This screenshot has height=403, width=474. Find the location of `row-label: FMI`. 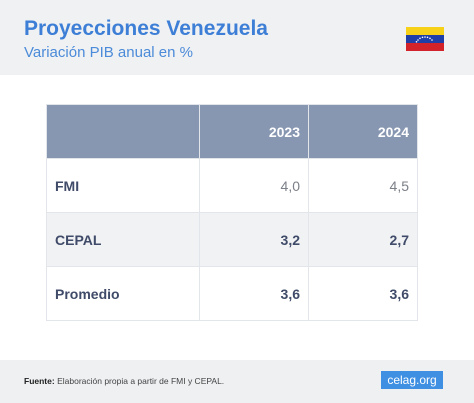

row-label: FMI is located at coordinates (123, 185).